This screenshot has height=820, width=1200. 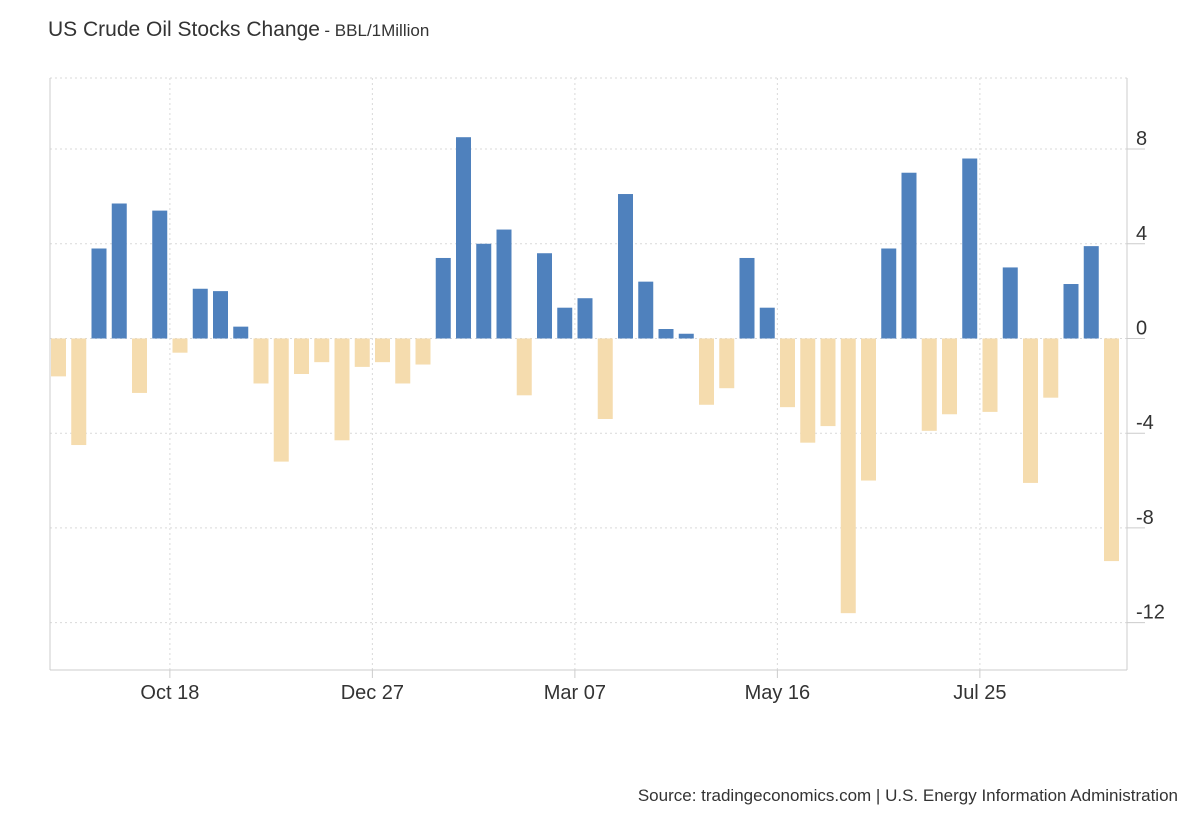 I want to click on y-tick-label: -12, so click(x=1150, y=613).